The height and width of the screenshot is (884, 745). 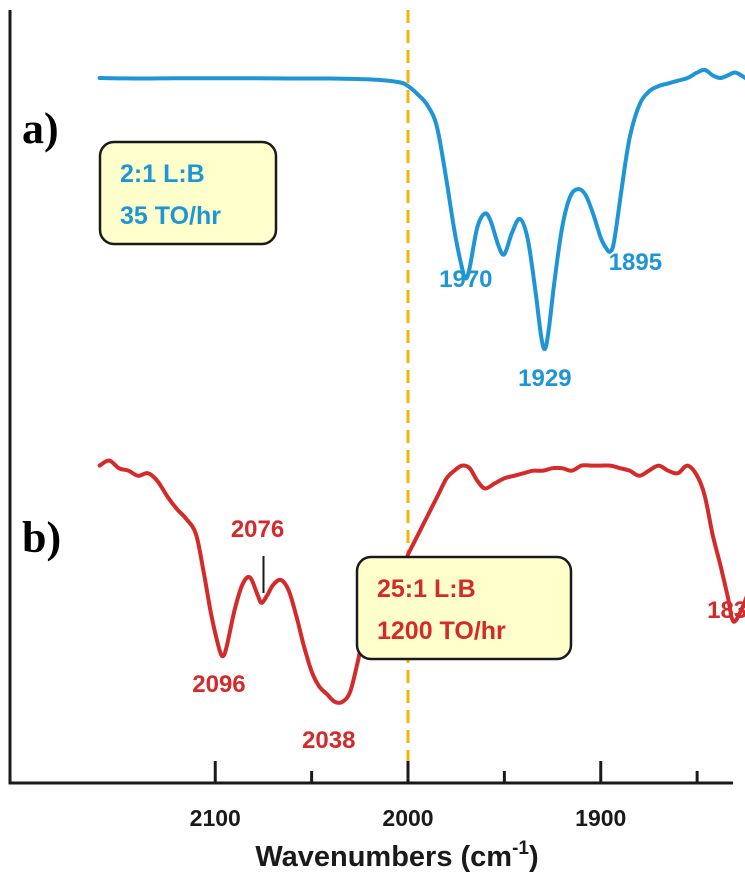 What do you see at coordinates (383, 857) in the screenshot?
I see `x-axis-title-main: Wavenumbers (cm` at bounding box center [383, 857].